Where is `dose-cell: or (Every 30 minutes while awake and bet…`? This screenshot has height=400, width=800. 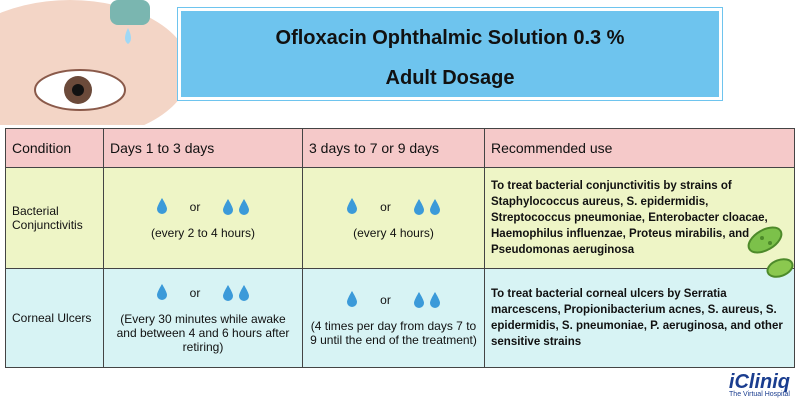 dose-cell: or (Every 30 minutes while awake and bet… is located at coordinates (203, 318).